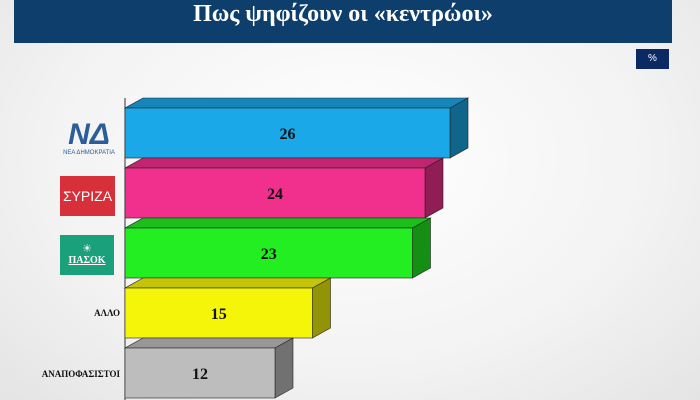  I want to click on data-label: 12, so click(200, 374).